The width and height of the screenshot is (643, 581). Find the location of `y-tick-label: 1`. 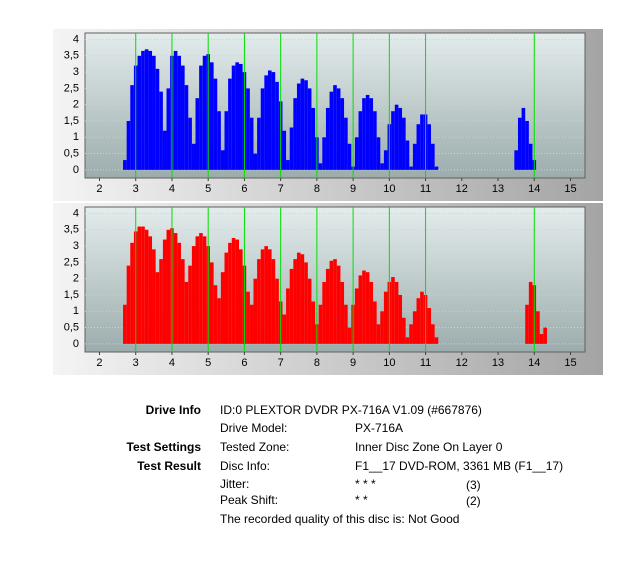

y-tick-label: 1 is located at coordinates (76, 137).